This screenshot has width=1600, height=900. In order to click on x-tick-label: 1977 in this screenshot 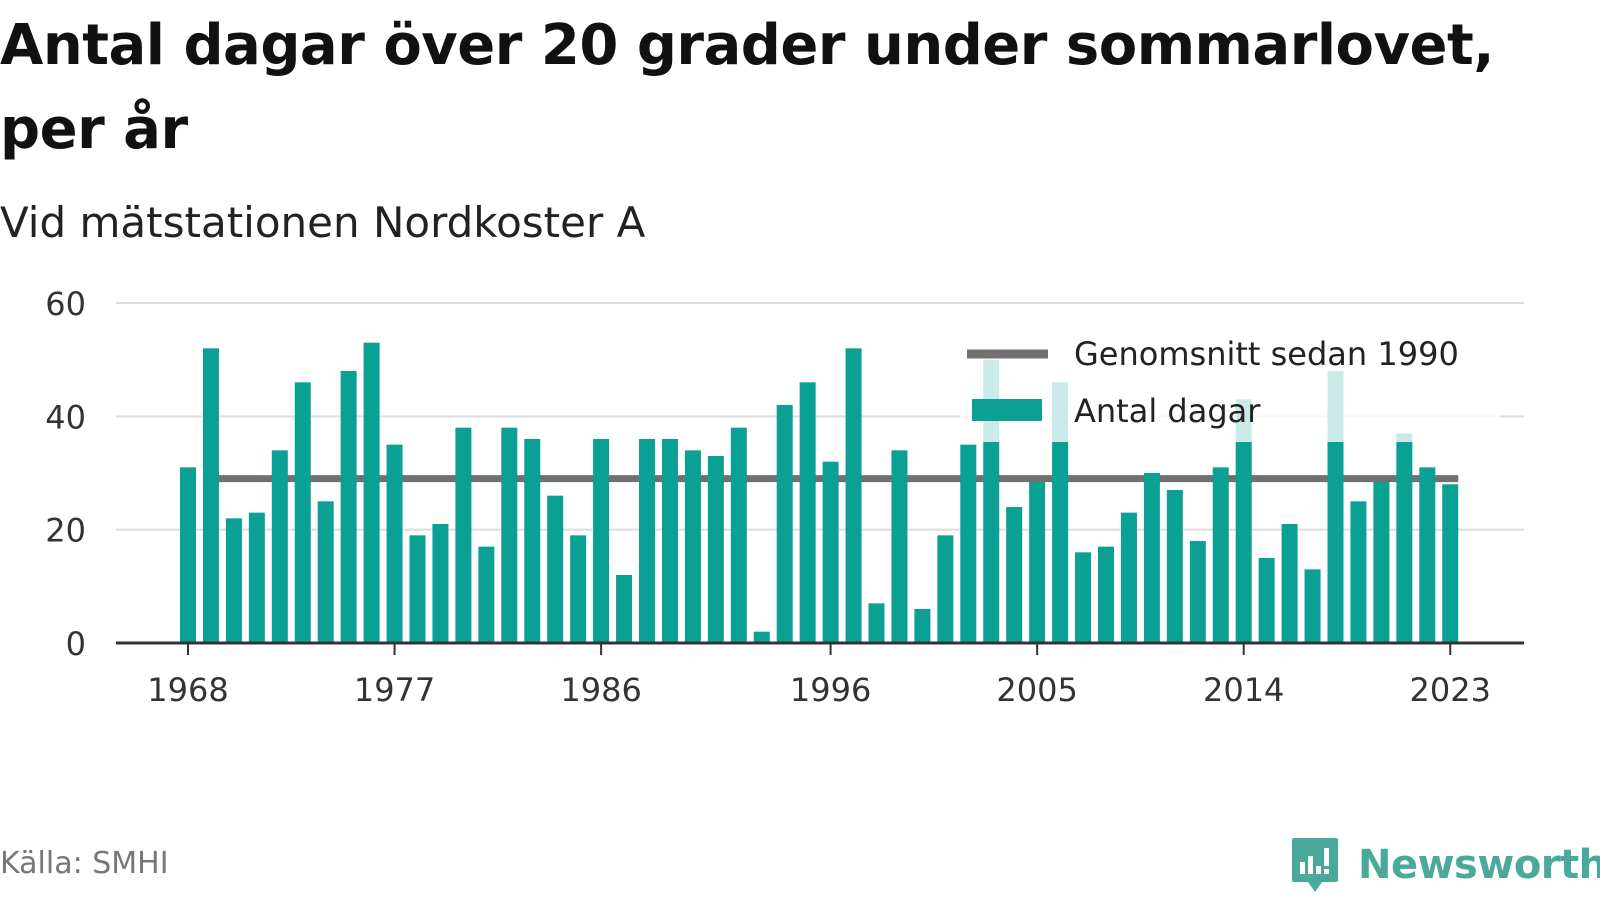, I will do `click(394, 690)`.